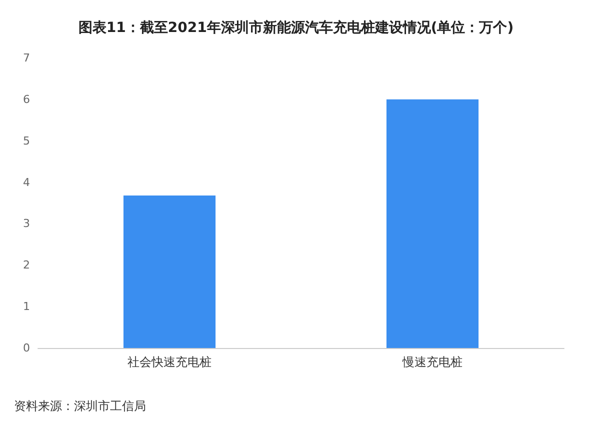 The image size is (592, 426). Describe the element at coordinates (432, 362) in the screenshot. I see `x-tick-label: 慢速充电桩` at that location.